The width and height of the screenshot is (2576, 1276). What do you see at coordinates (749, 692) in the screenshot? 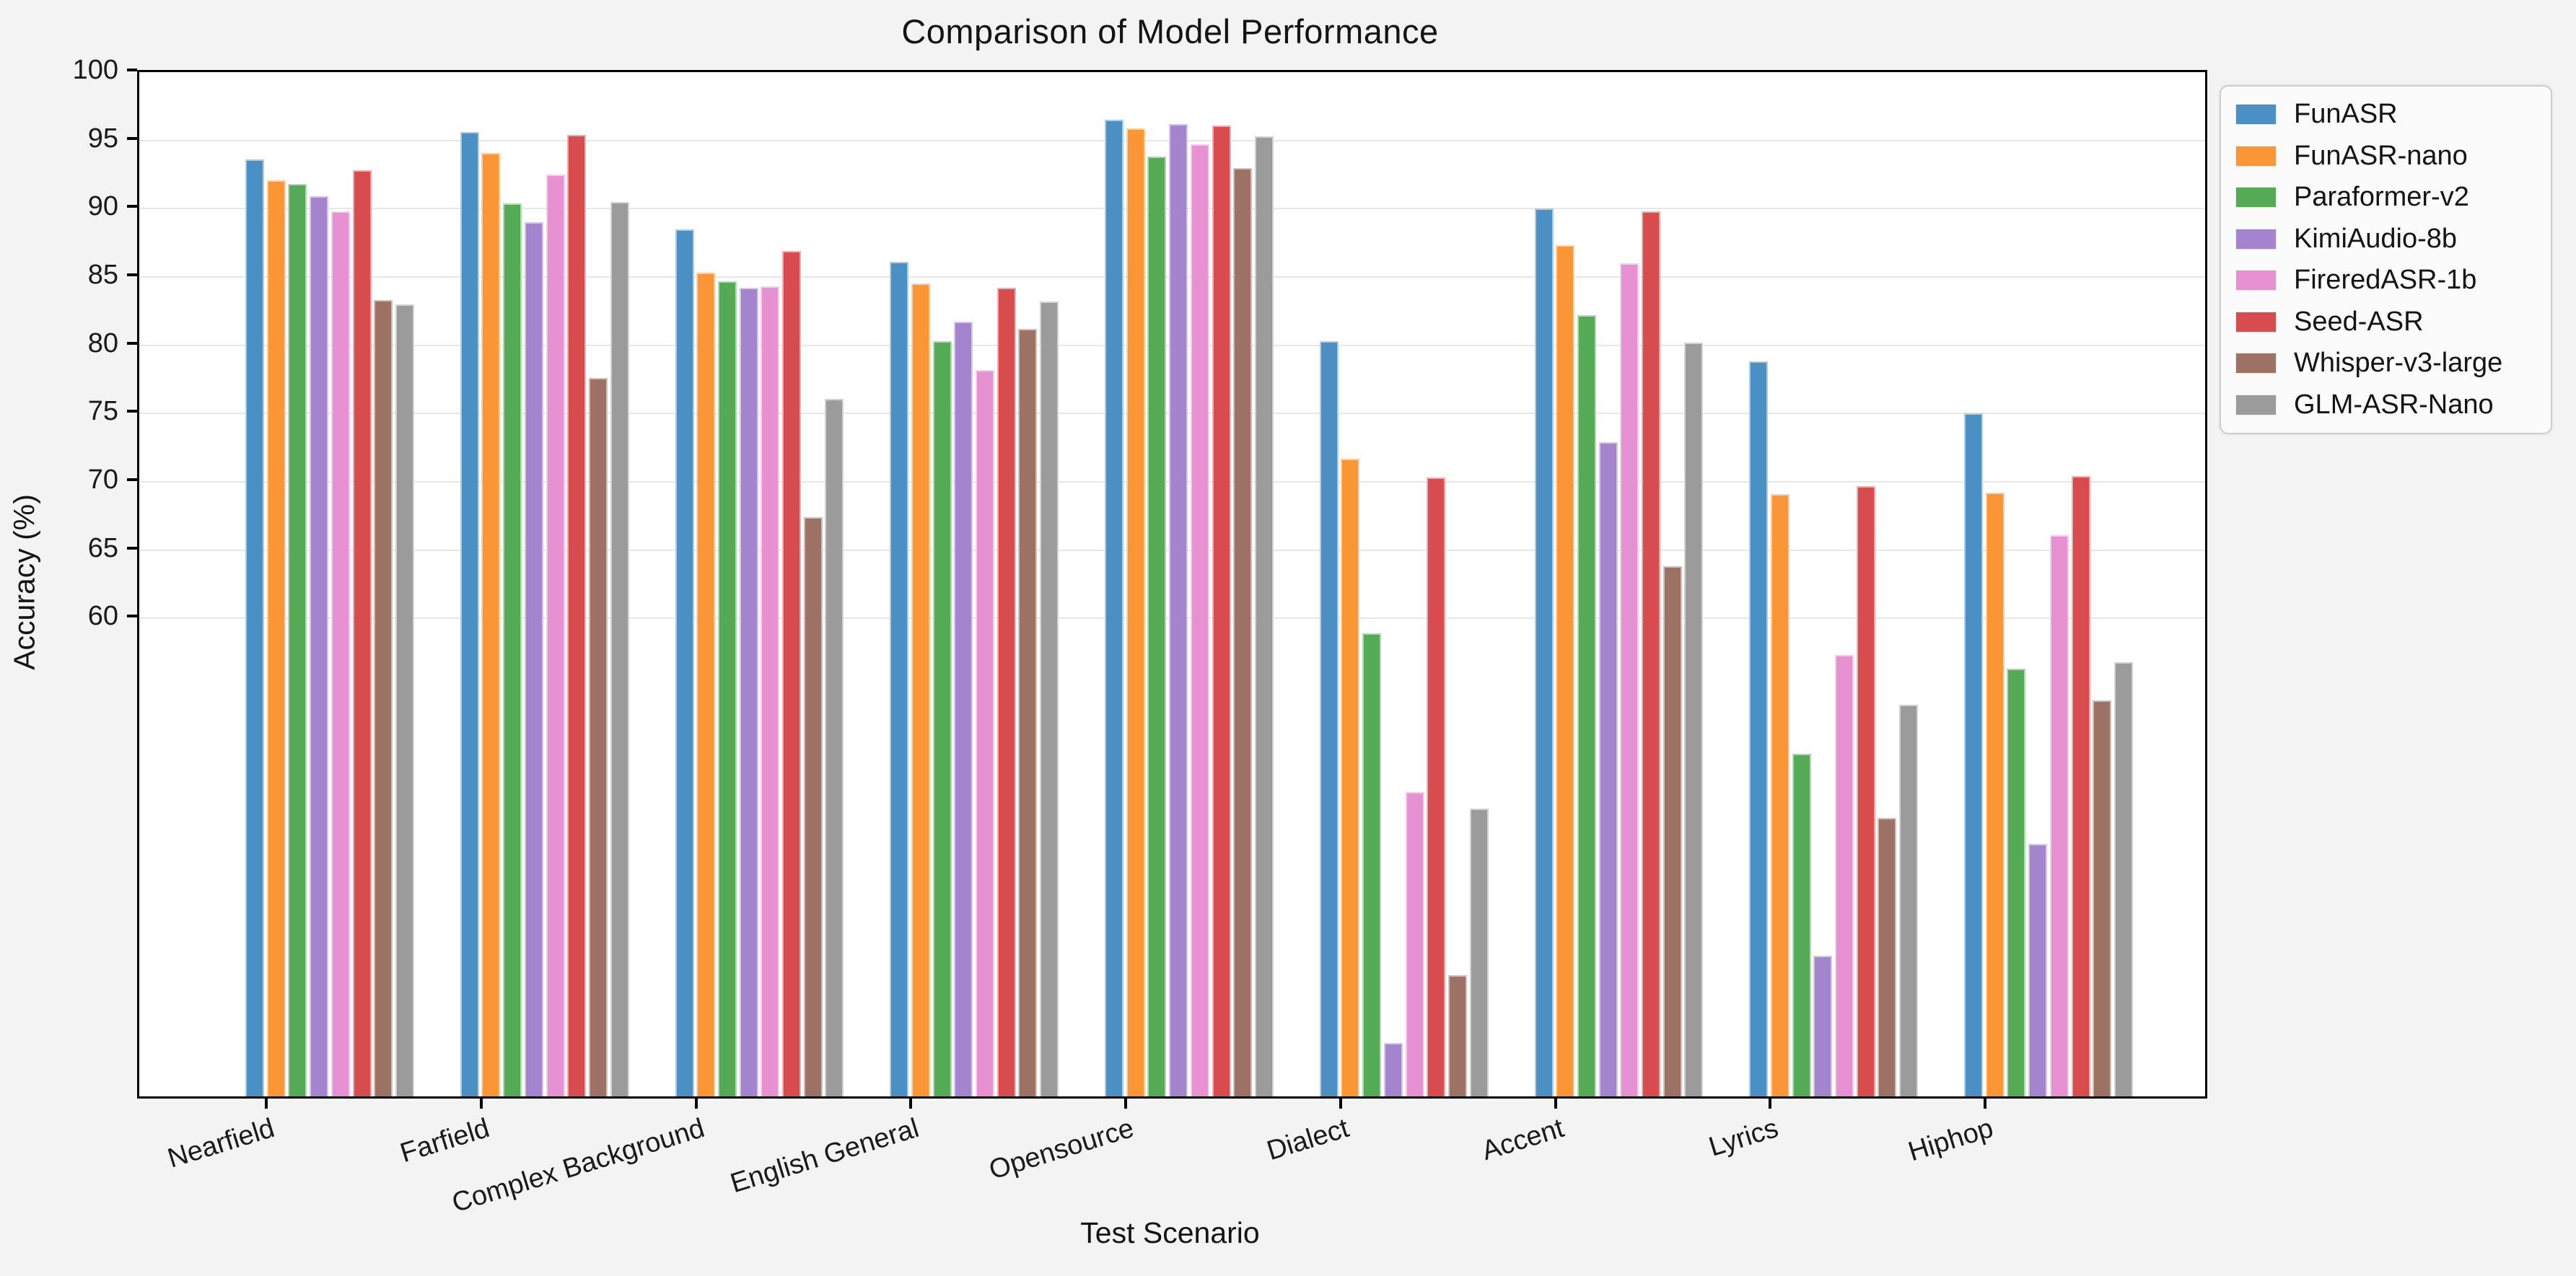
I see `bar-kimiaudio-8b-complex-background` at bounding box center [749, 692].